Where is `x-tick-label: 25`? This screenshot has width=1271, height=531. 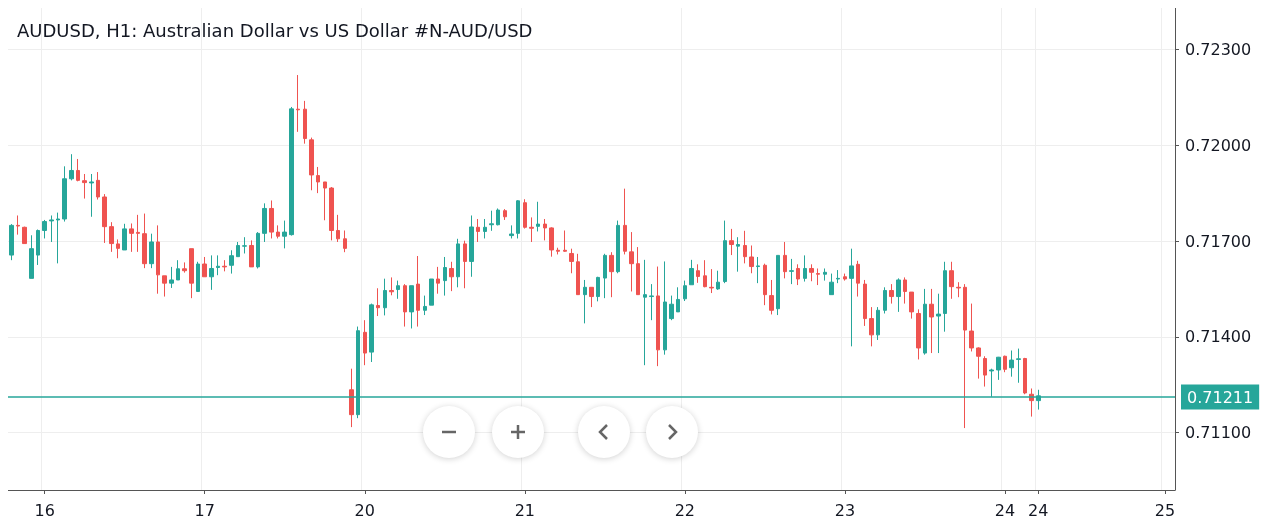
x-tick-label: 25 is located at coordinates (1165, 510).